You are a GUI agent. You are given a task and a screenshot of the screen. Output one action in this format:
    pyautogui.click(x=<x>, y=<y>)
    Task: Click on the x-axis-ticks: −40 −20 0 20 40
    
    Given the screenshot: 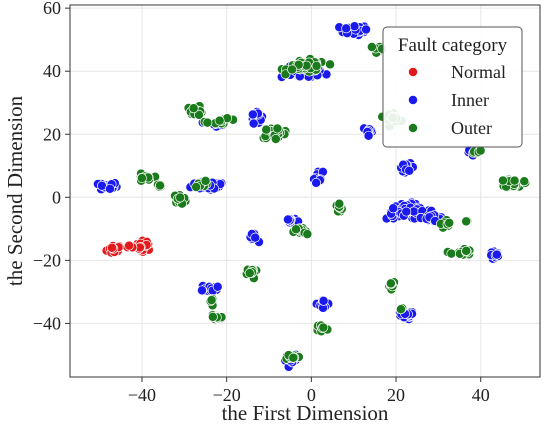 What is the action you would take?
    pyautogui.click(x=309, y=391)
    